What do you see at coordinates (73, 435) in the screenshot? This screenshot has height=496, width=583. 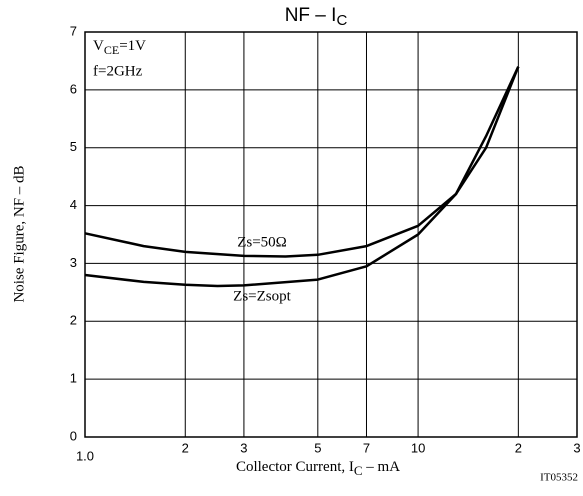 I see `y-tick-label: 0` at bounding box center [73, 435].